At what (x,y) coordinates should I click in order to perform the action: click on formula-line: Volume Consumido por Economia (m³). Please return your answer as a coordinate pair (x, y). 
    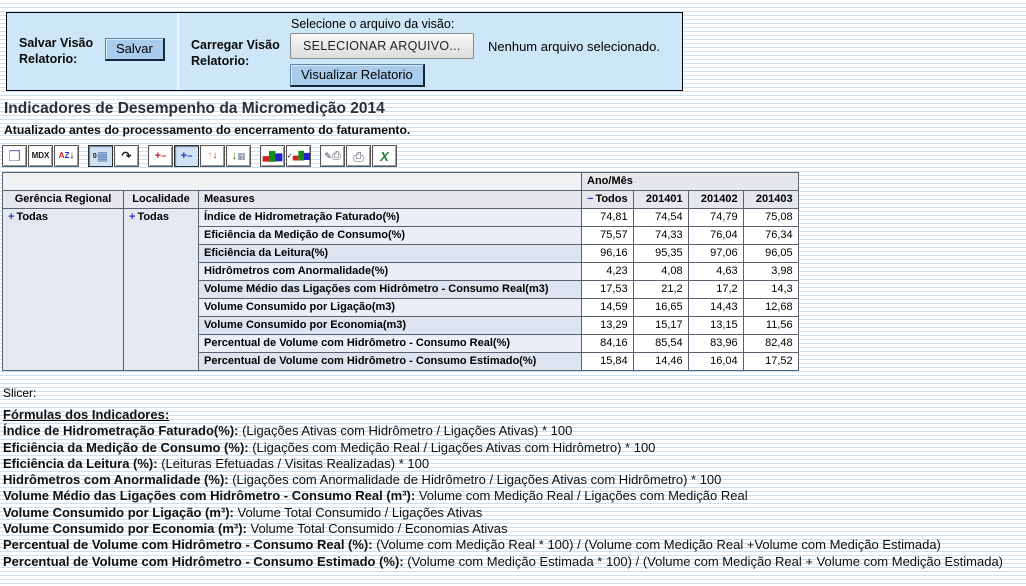
    Looking at the image, I should click on (514, 529).